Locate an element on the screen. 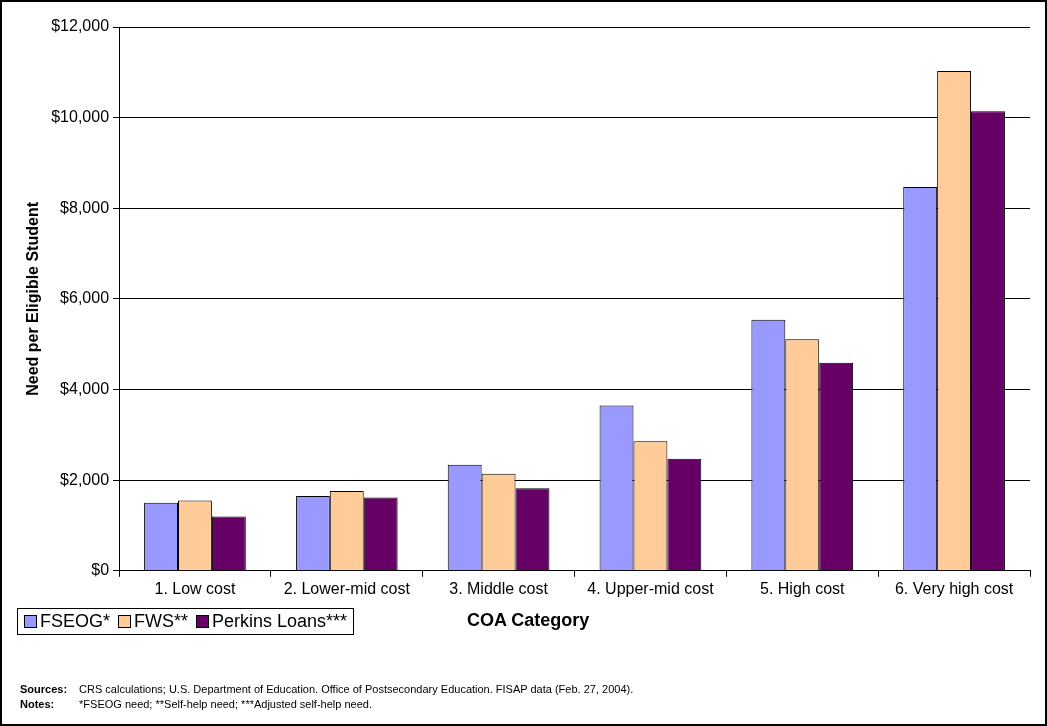 The image size is (1047, 726). x-tick-label: 4. Upper-mid cost is located at coordinates (651, 588).